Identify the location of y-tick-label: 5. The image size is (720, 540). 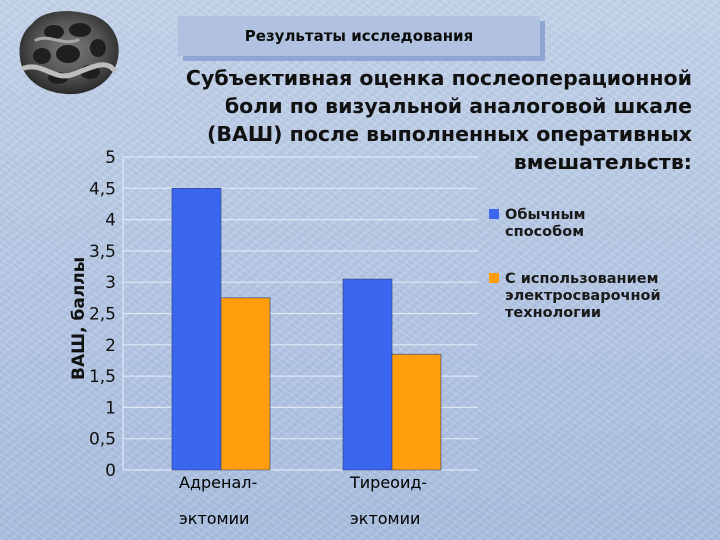
(110, 158).